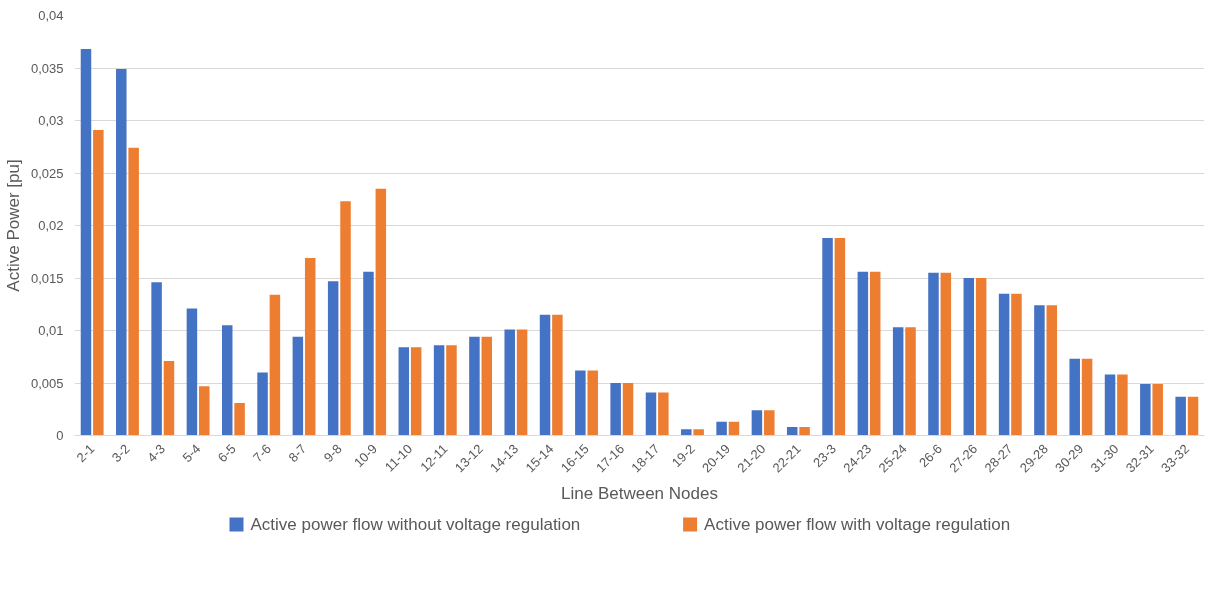  Describe the element at coordinates (226, 453) in the screenshot. I see `x-tick-label: 6-5` at that location.